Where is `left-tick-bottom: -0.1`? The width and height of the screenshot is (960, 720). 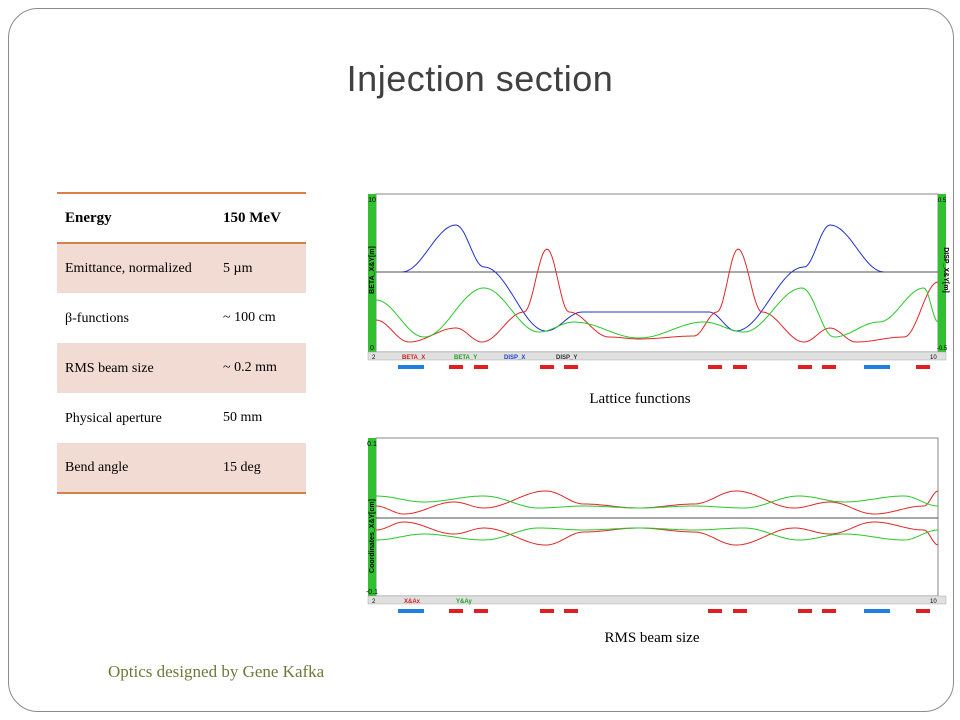 left-tick-bottom: -0.1 is located at coordinates (372, 592).